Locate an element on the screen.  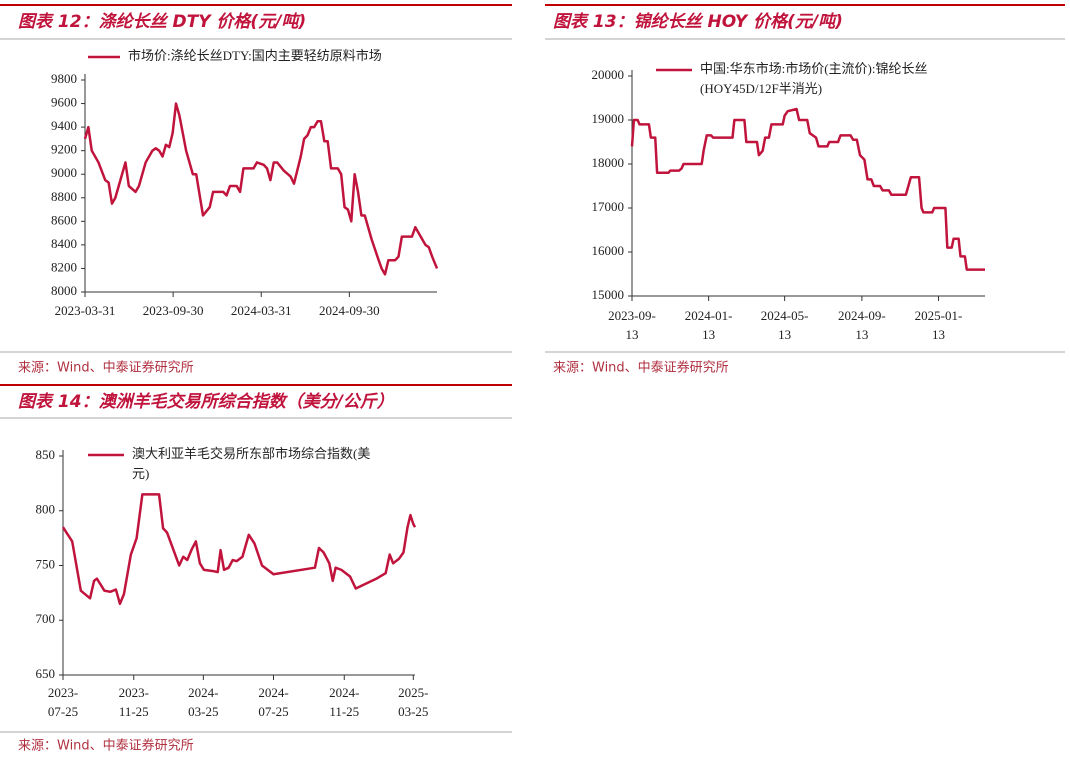
y-tick-label: 700 is located at coordinates (46, 618).